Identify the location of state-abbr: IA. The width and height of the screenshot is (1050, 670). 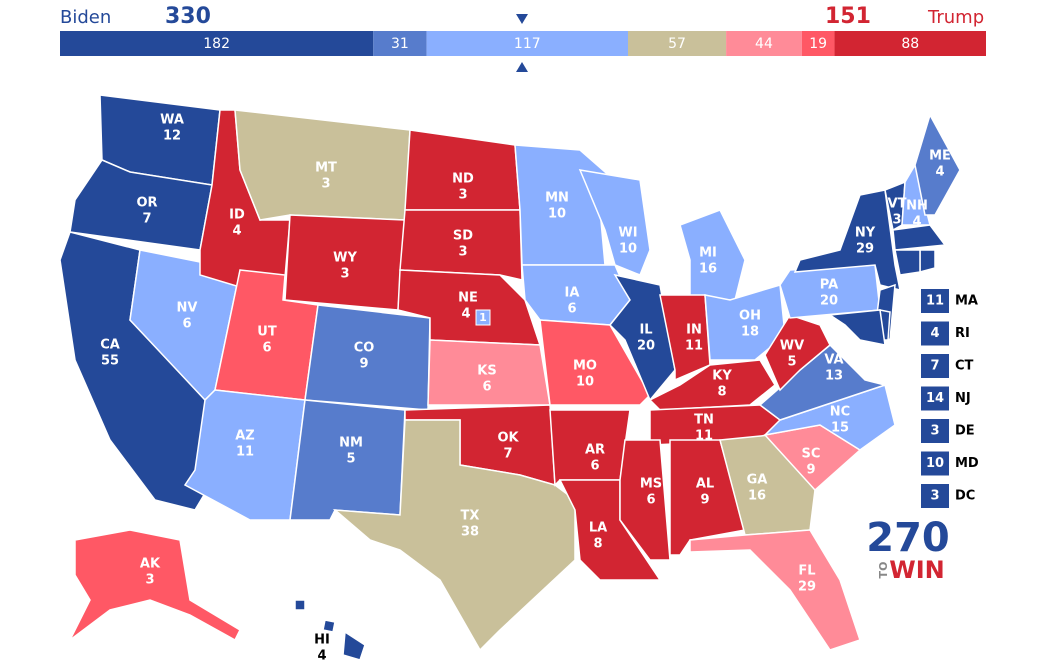
(572, 293).